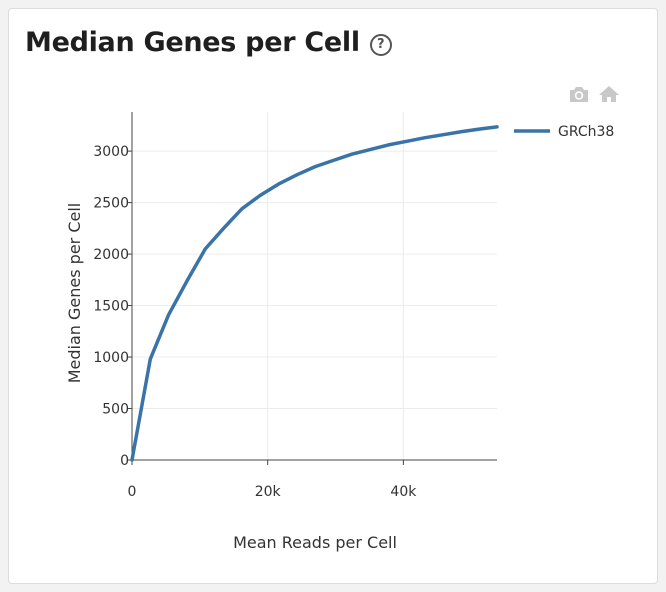 The height and width of the screenshot is (592, 666). I want to click on y-tick-label: 2500, so click(111, 204).